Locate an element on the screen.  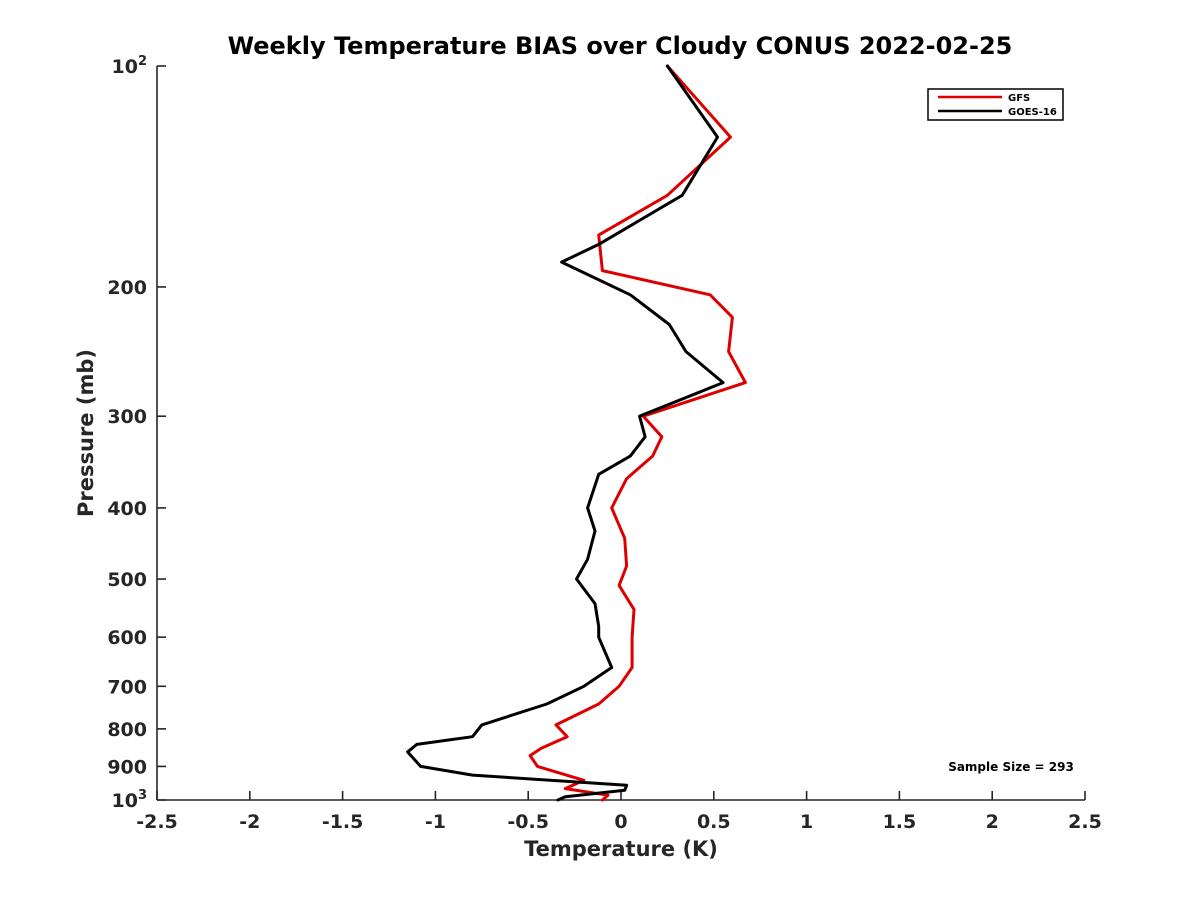
x-tick-label: -0.5 is located at coordinates (528, 822).